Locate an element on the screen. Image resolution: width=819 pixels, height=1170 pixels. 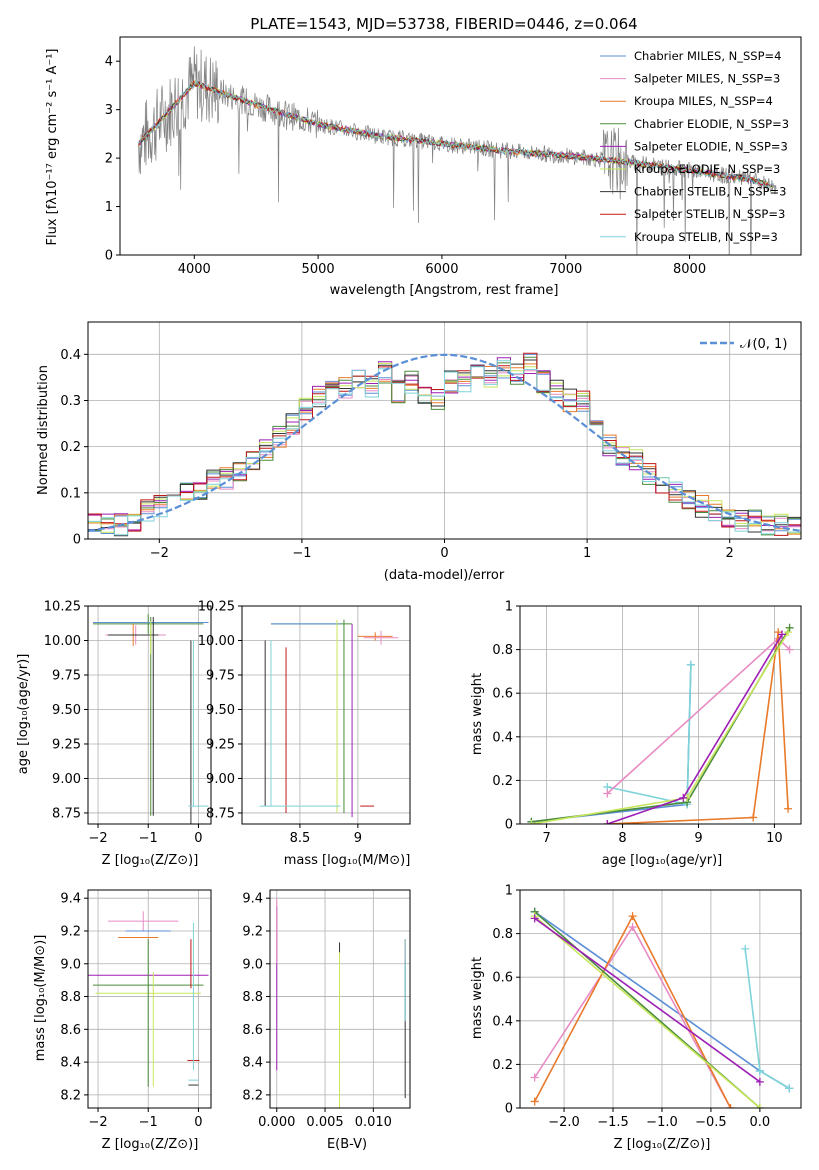
mass-vs-Z-plot-area: −2 −1 0 8.2 8.4 8.6 8.8 9.0 9.2 9.4 is located at coordinates (136, 1009).